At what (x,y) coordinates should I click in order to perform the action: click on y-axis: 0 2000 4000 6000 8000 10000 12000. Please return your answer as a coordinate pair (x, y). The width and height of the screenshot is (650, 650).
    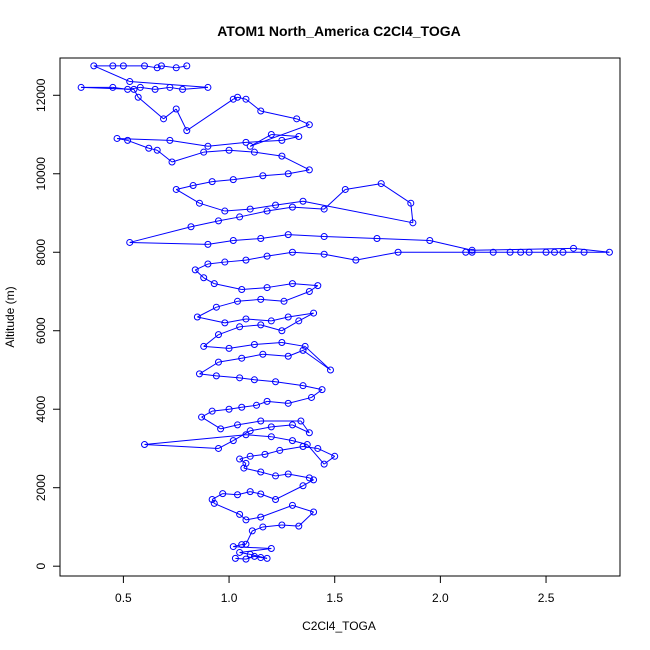
    Looking at the image, I should click on (47, 324).